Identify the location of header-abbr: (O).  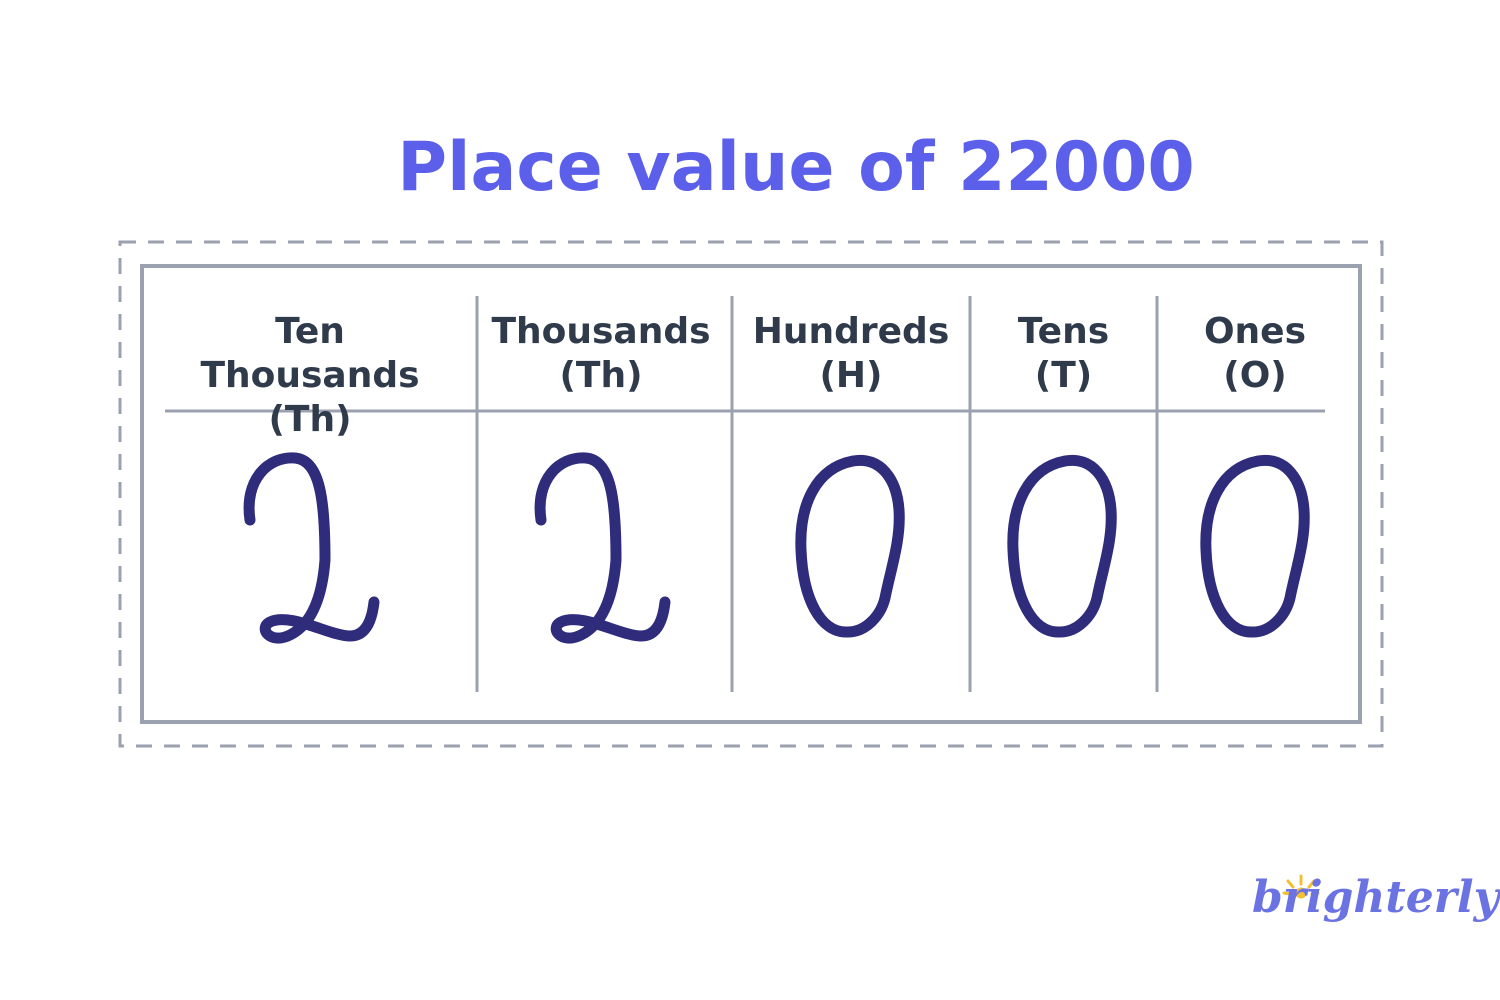
(1255, 375).